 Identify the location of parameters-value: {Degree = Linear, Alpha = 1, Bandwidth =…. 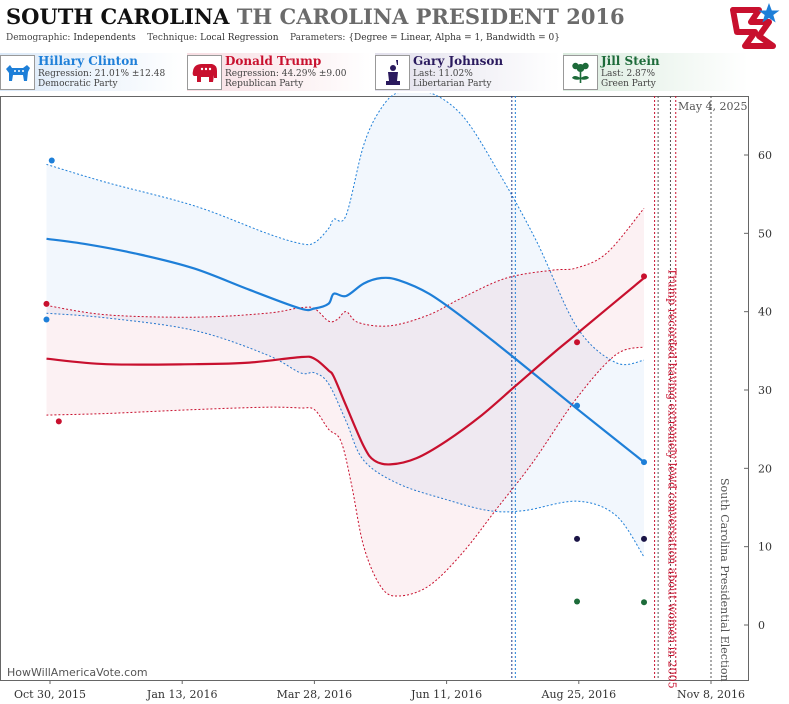
(454, 38).